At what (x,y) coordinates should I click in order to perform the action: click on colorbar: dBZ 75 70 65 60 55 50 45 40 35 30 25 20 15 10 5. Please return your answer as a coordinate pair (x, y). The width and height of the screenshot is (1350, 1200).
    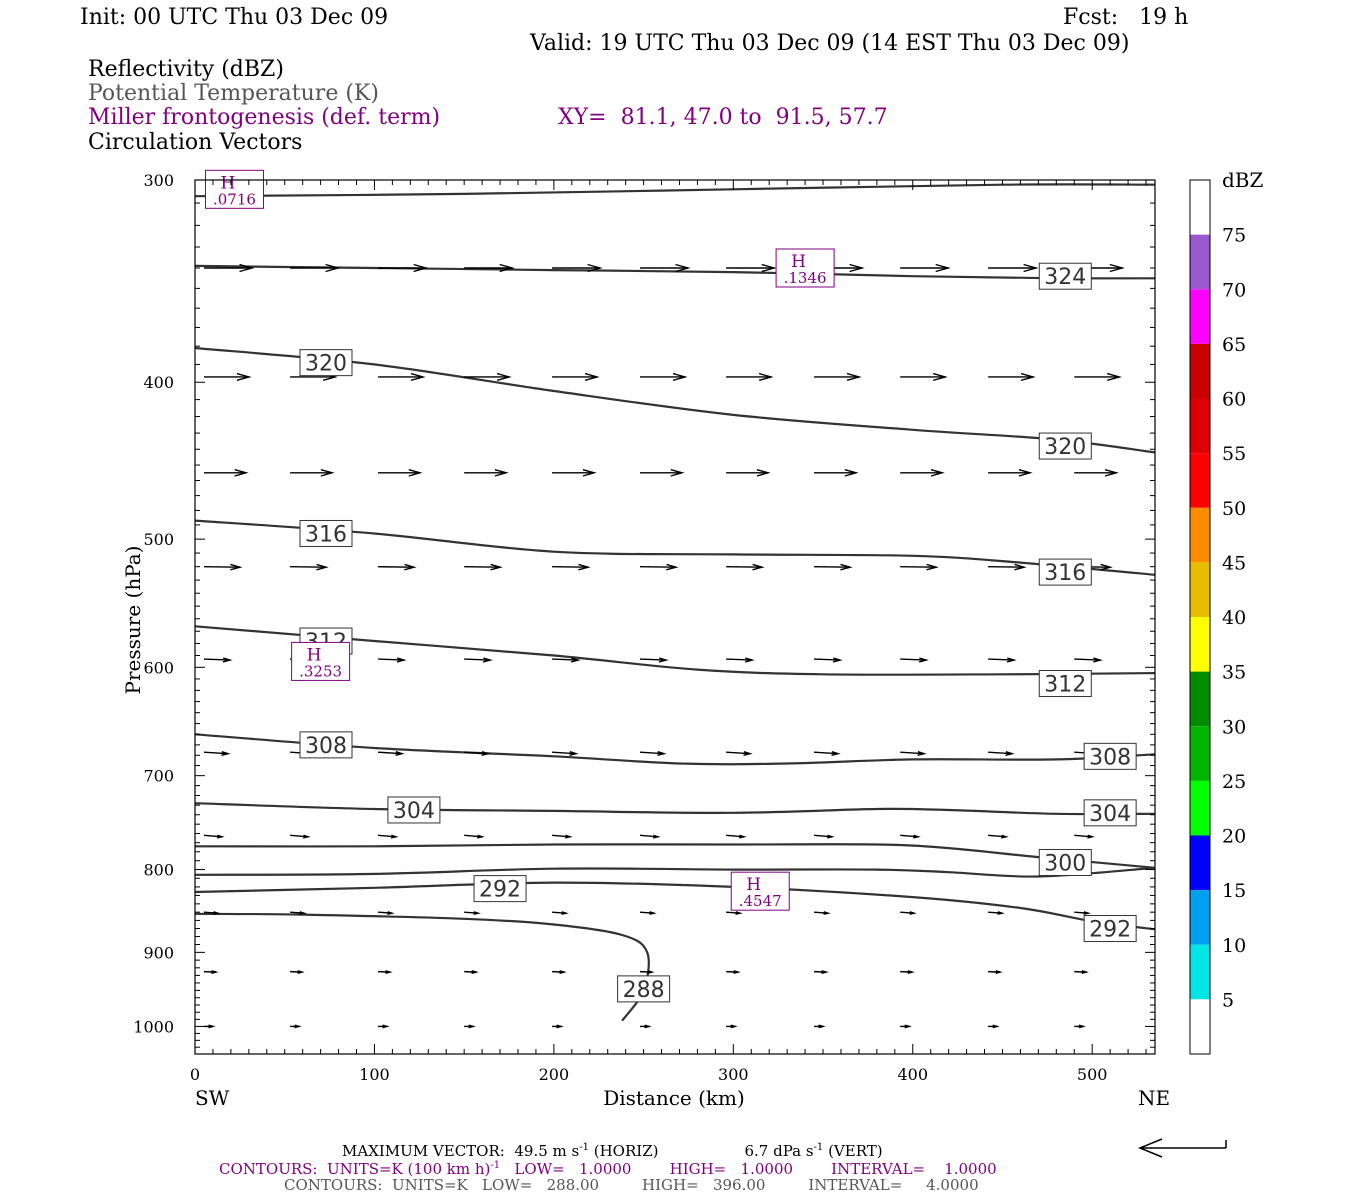
    Looking at the image, I should click on (1226, 611).